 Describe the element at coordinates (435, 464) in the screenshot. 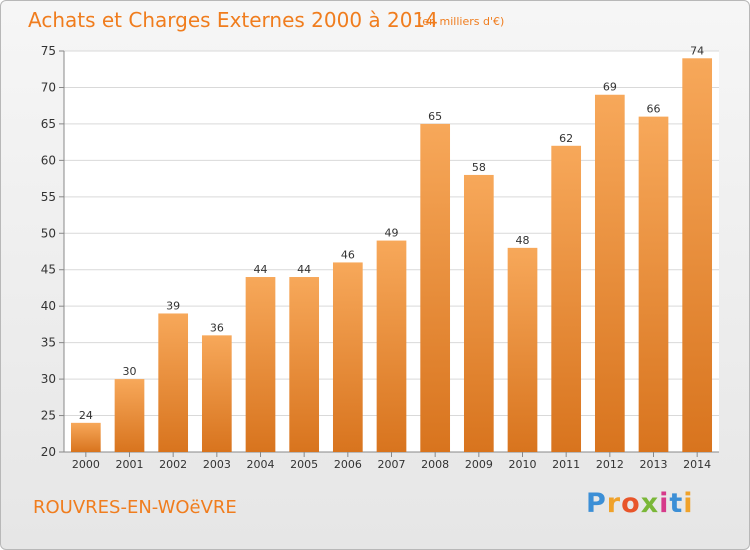

I see `x-tick-label-2008: 2008` at that location.